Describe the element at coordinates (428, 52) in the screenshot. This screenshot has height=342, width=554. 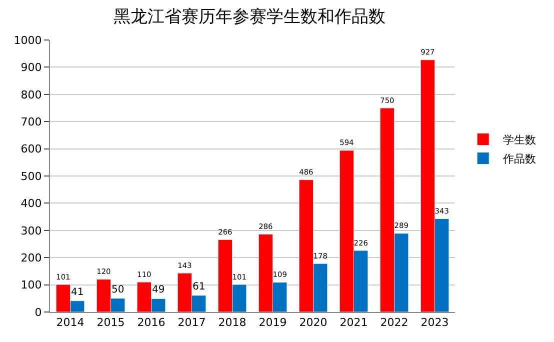
I see `data-label: 927` at that location.